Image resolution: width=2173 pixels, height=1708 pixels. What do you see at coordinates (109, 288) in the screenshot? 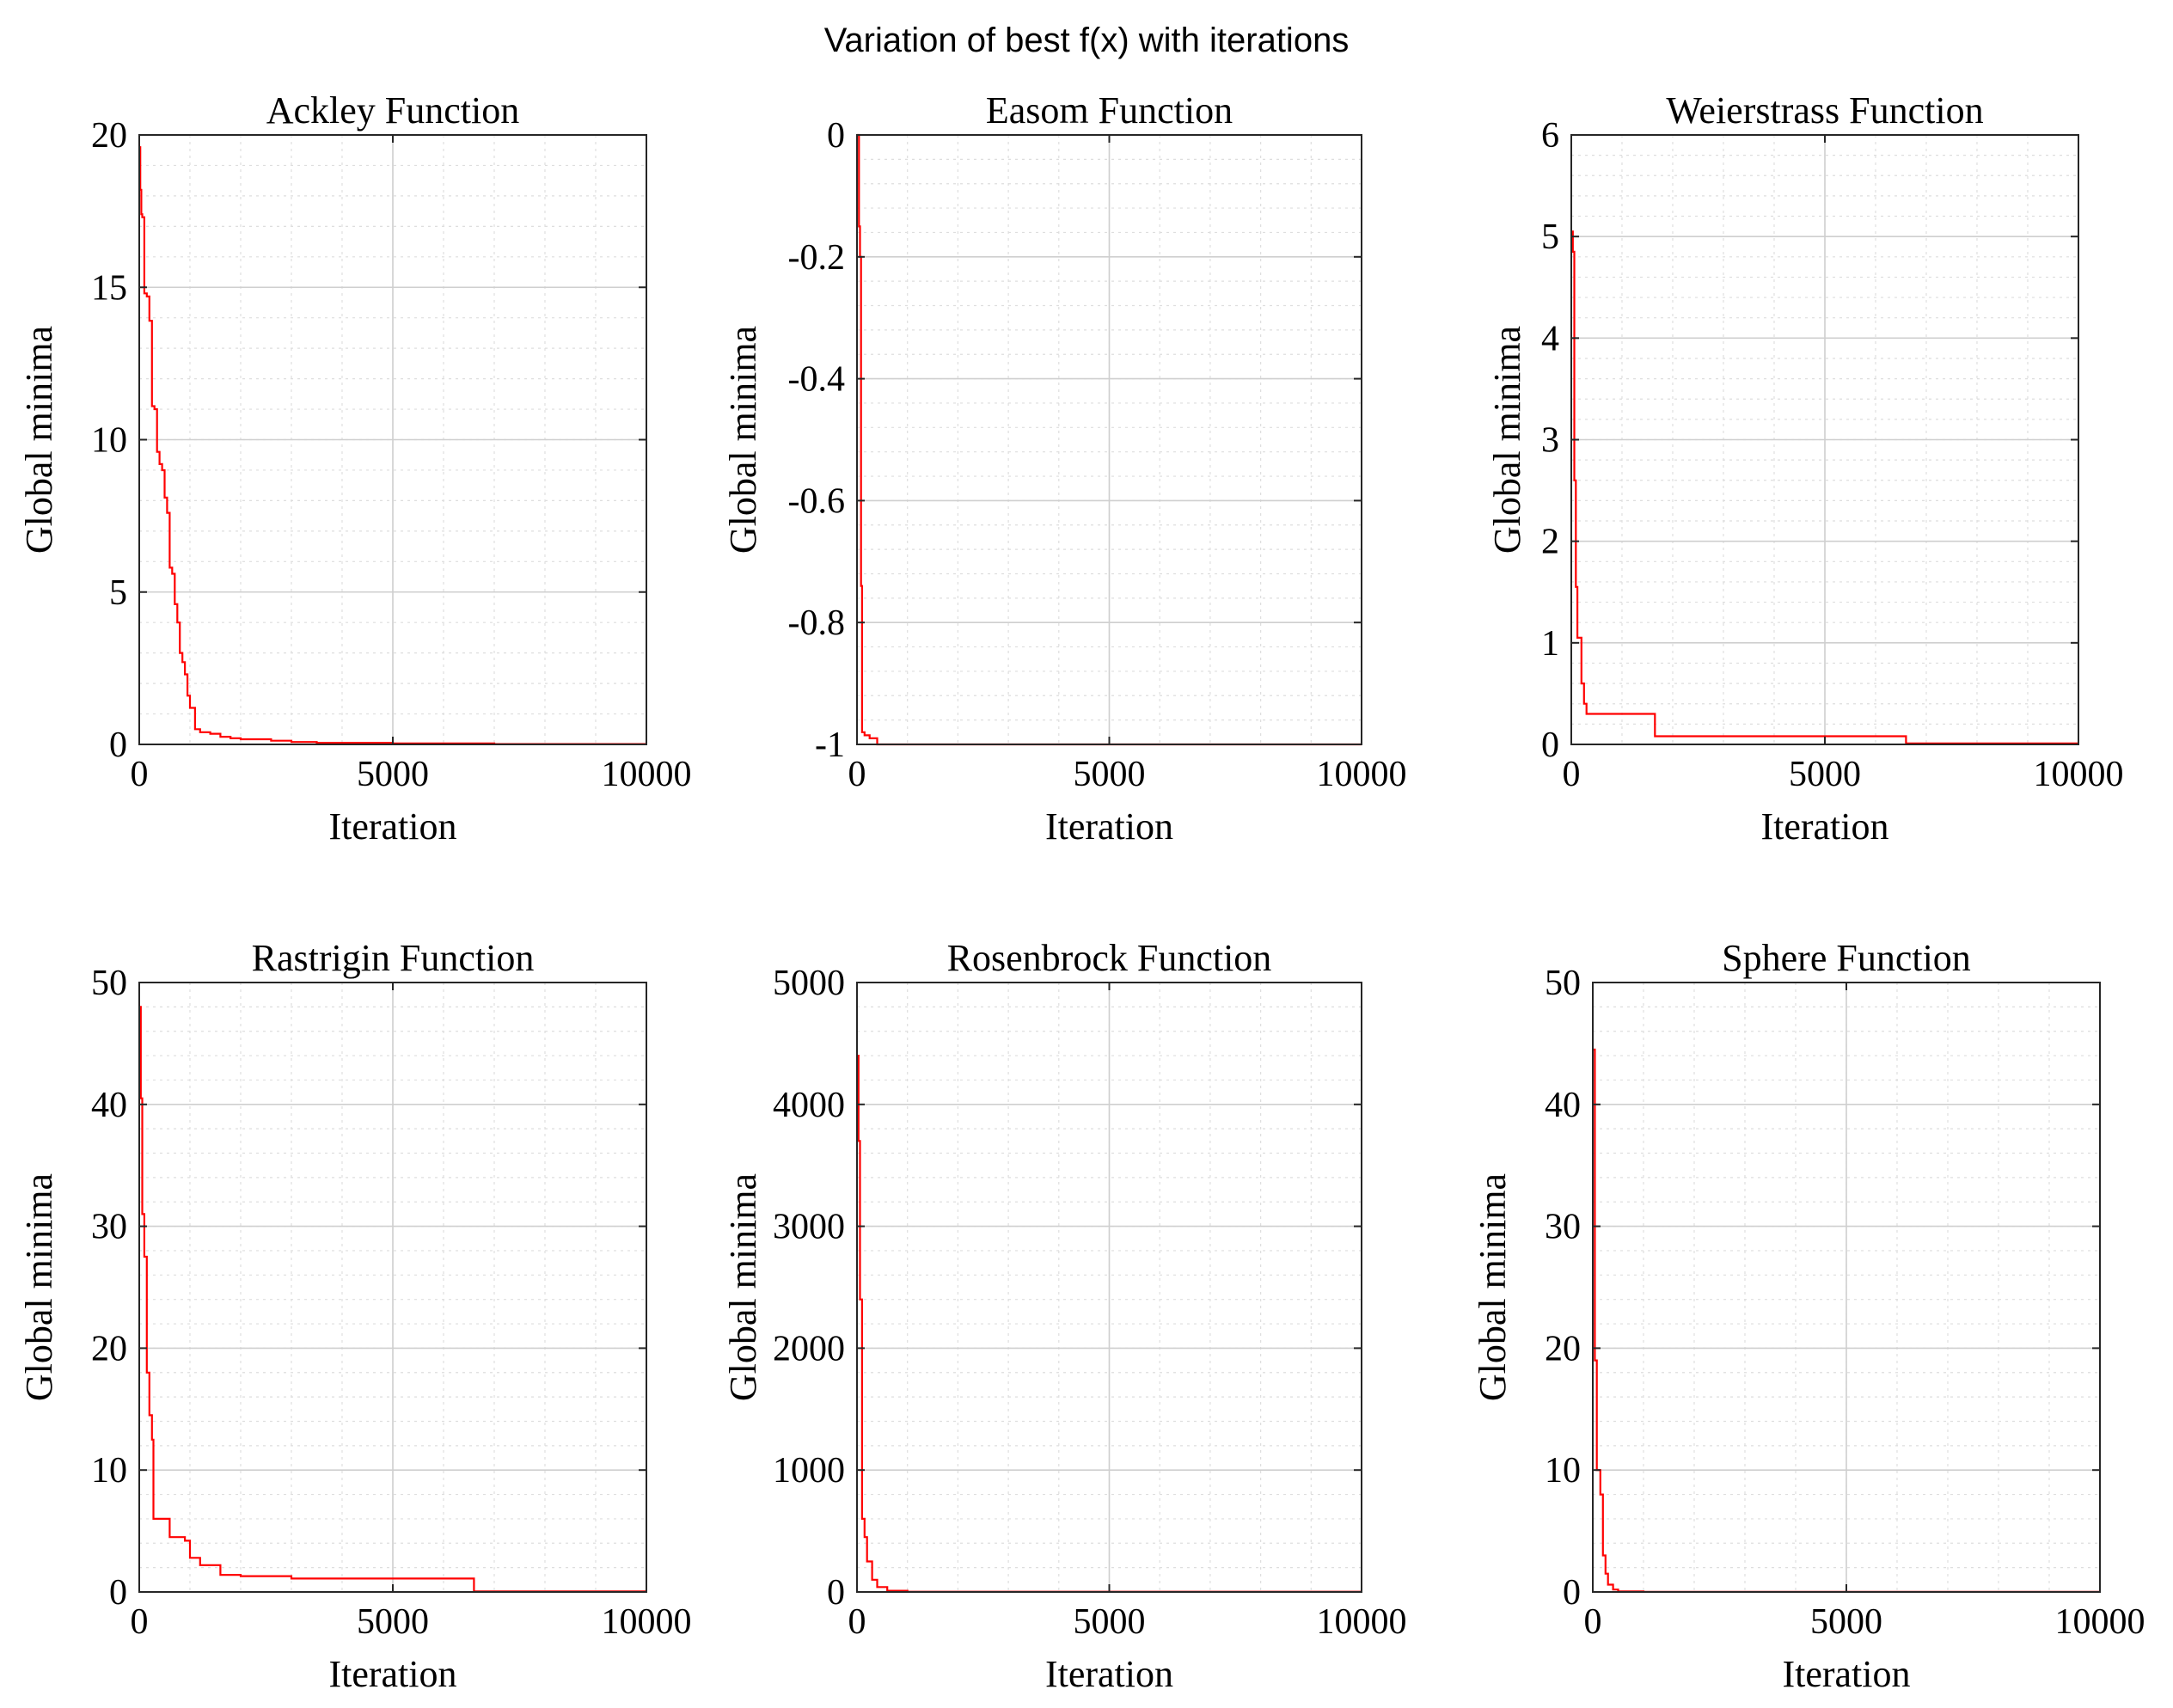
I see `y-tick-label: 15` at bounding box center [109, 288].